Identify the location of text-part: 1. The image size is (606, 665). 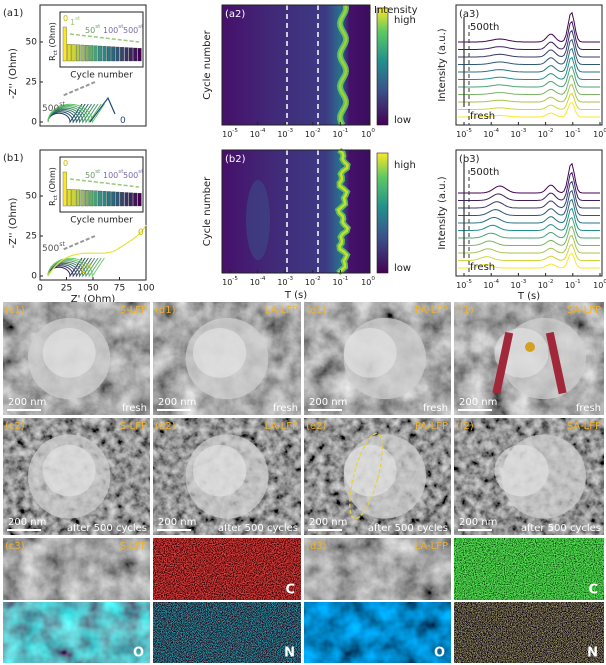
(83, 271).